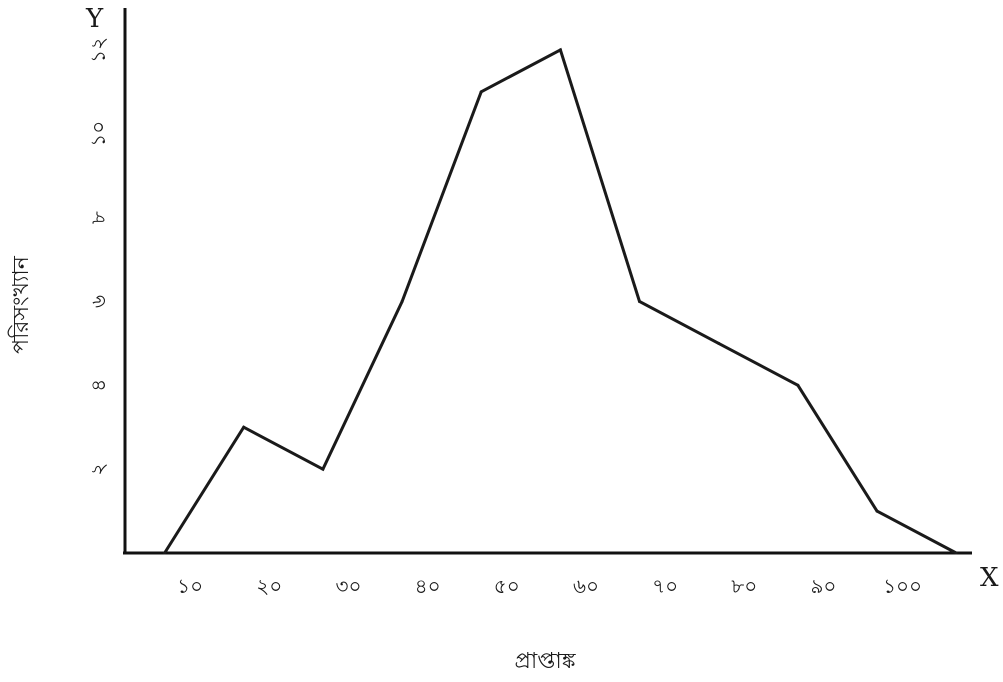  I want to click on x-axis-letter: X, so click(989, 578).